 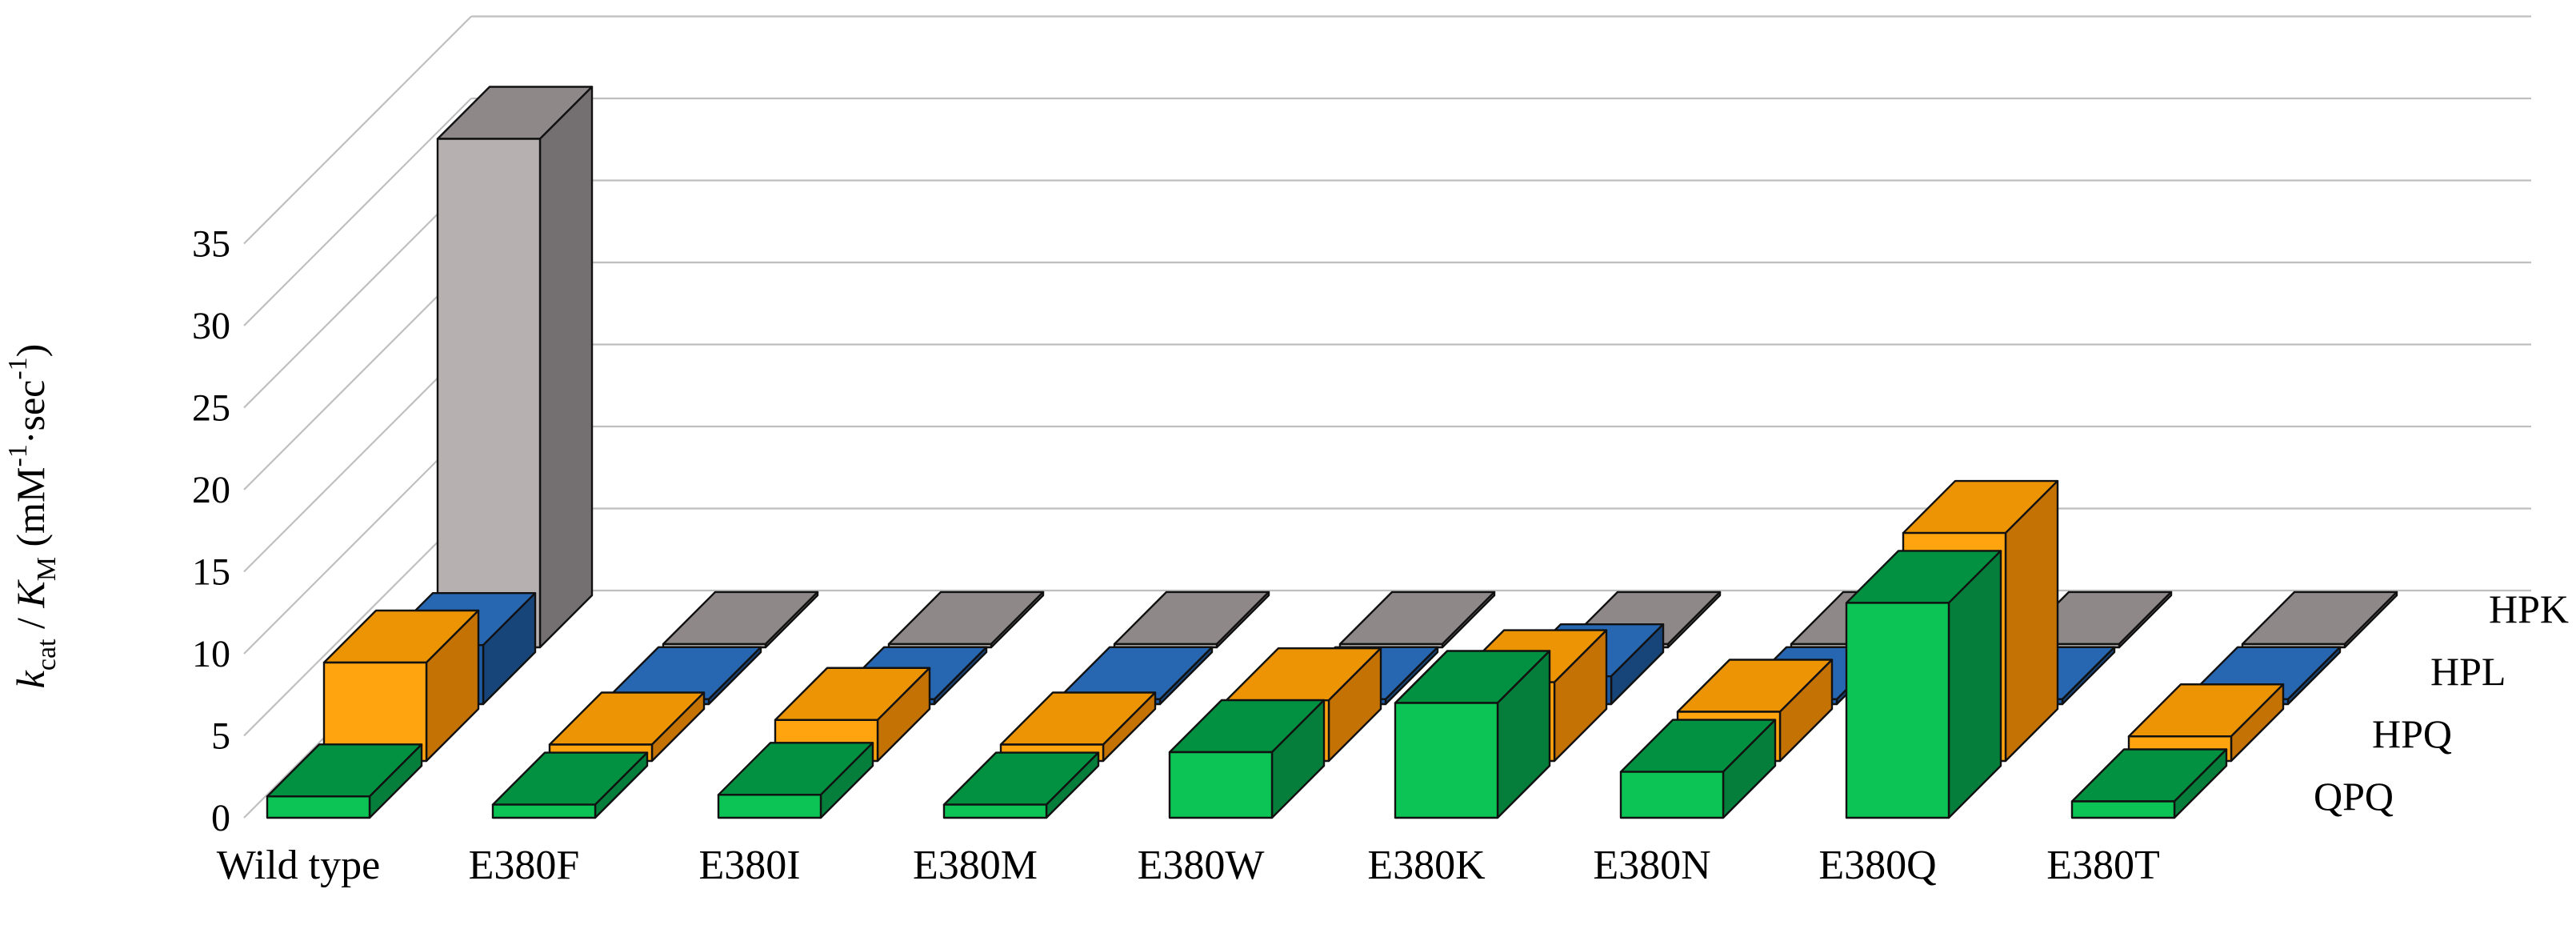 What do you see at coordinates (2319, 620) in the screenshot?
I see `bar-E380T-HPK` at bounding box center [2319, 620].